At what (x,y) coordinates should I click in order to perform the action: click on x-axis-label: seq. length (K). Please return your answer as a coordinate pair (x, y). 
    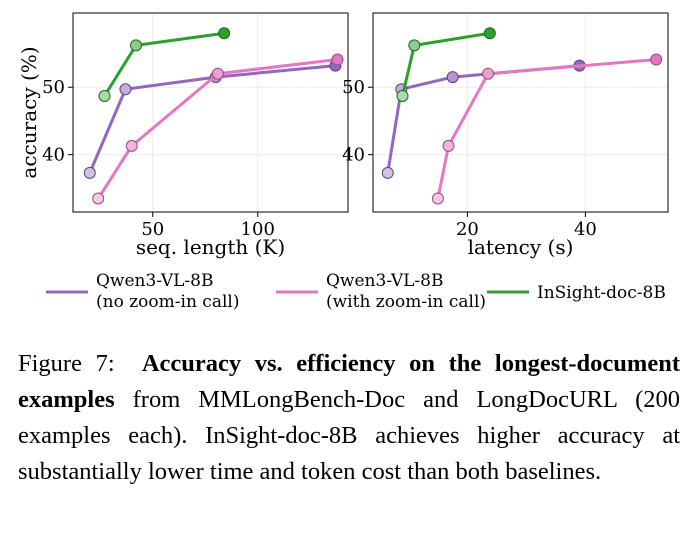
    Looking at the image, I should click on (210, 247).